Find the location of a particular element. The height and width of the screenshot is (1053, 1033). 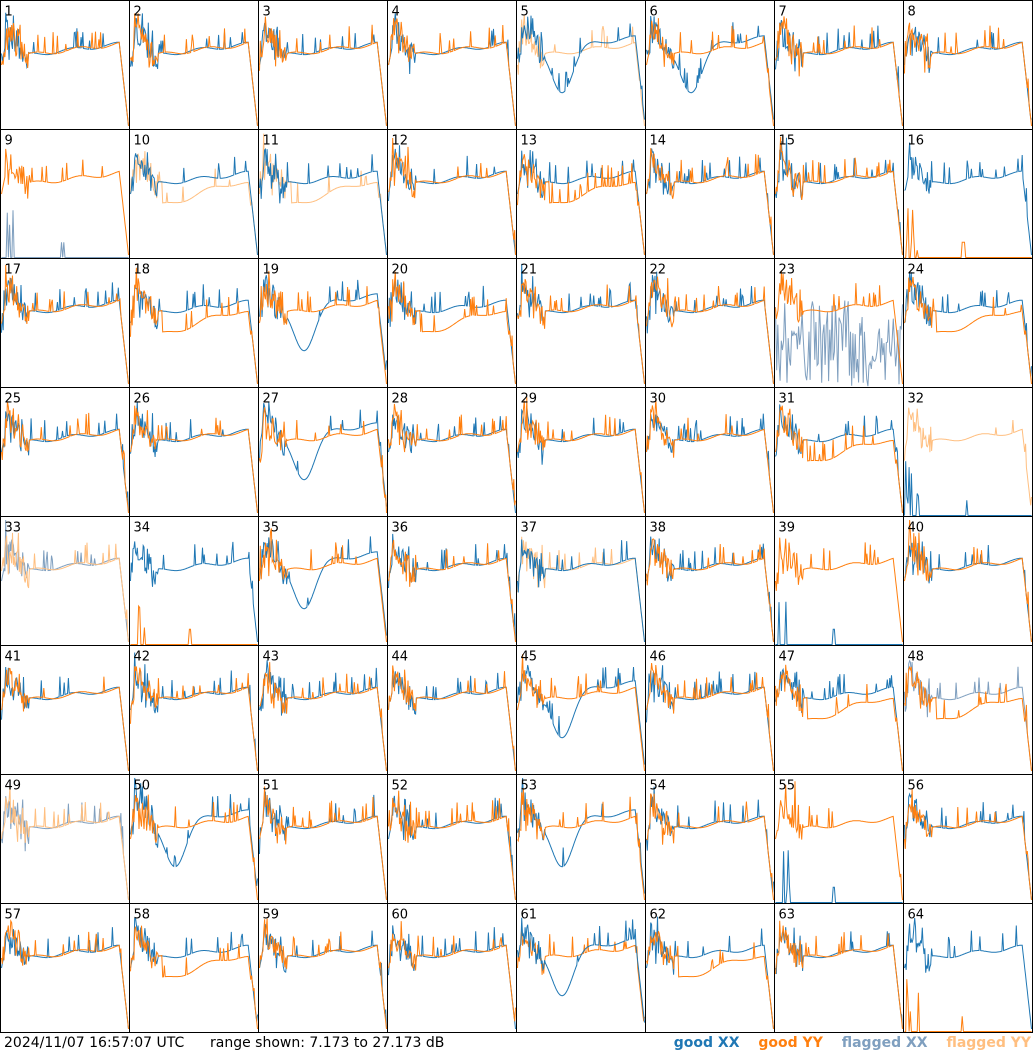

tile-42: 42 is located at coordinates (194, 710).